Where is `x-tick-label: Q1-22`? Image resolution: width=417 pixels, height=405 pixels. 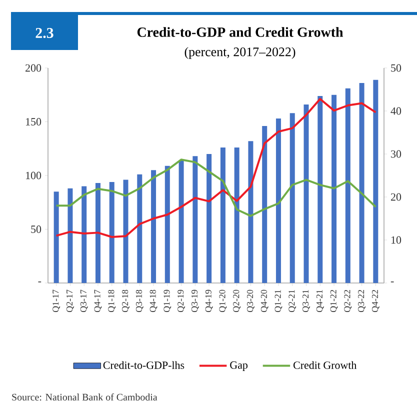
x-tick-label: Q1-22 is located at coordinates (334, 301).